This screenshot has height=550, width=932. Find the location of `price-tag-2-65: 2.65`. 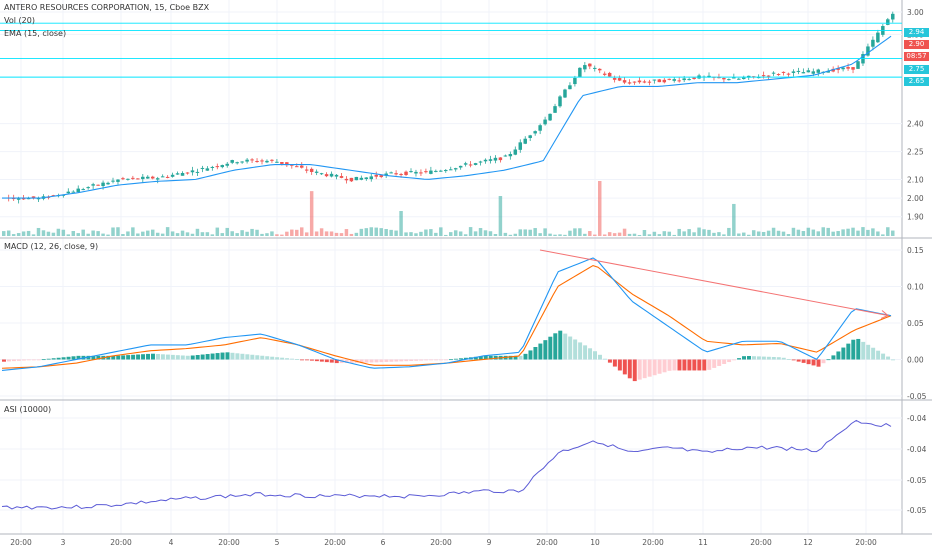

price-tag-2-65: 2.65 is located at coordinates (916, 81).